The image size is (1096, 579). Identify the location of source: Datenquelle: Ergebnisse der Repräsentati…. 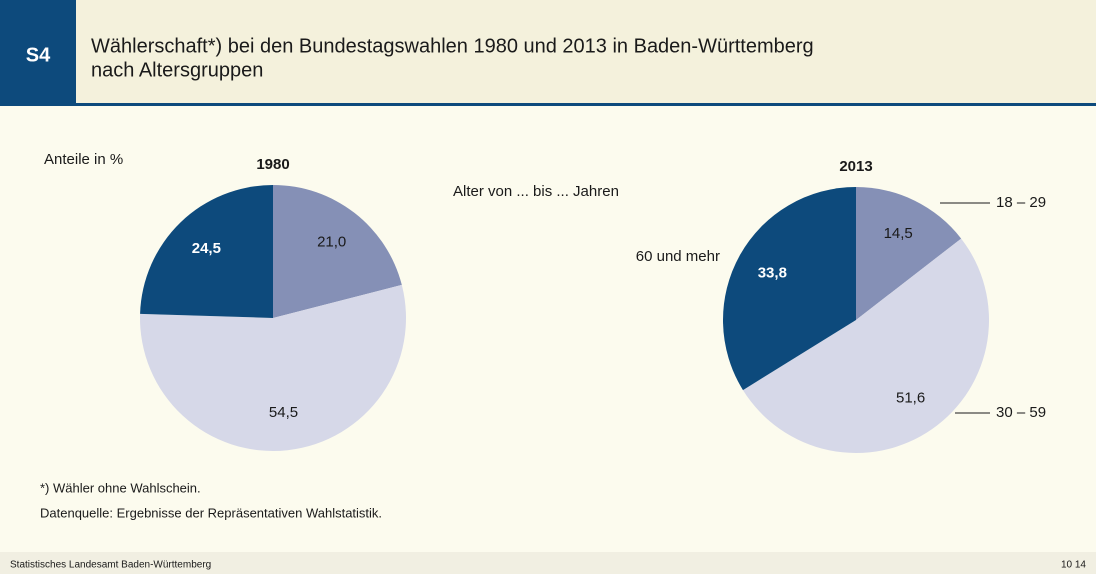
(211, 512).